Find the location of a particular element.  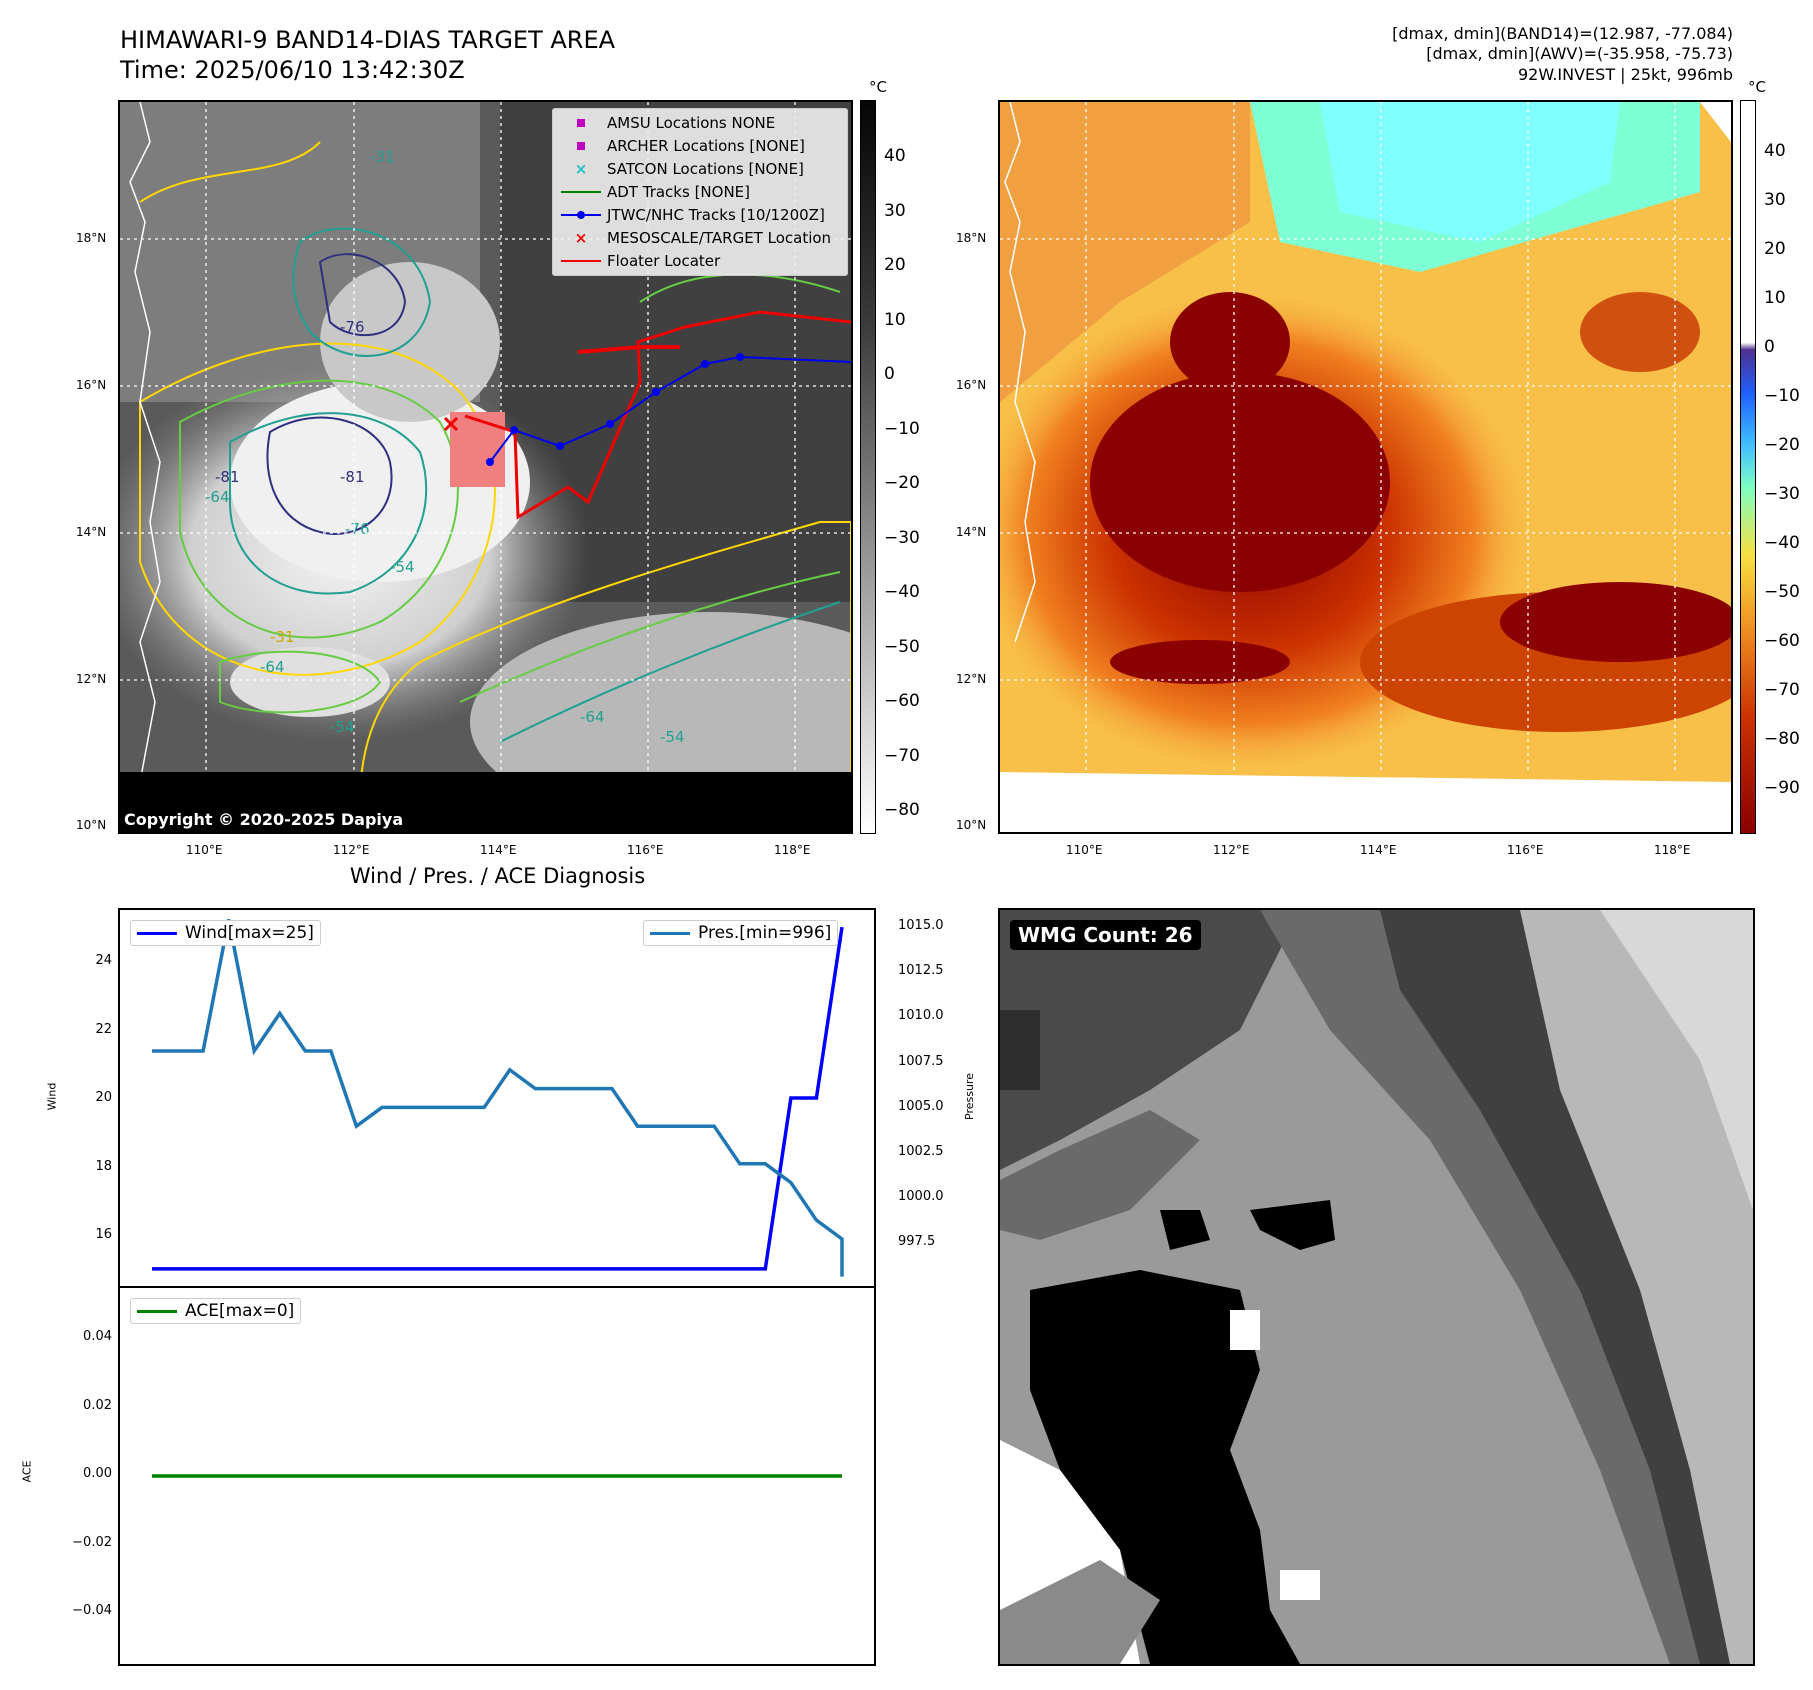

wmg-count-label: WMG Count: 26 is located at coordinates (1105, 935).